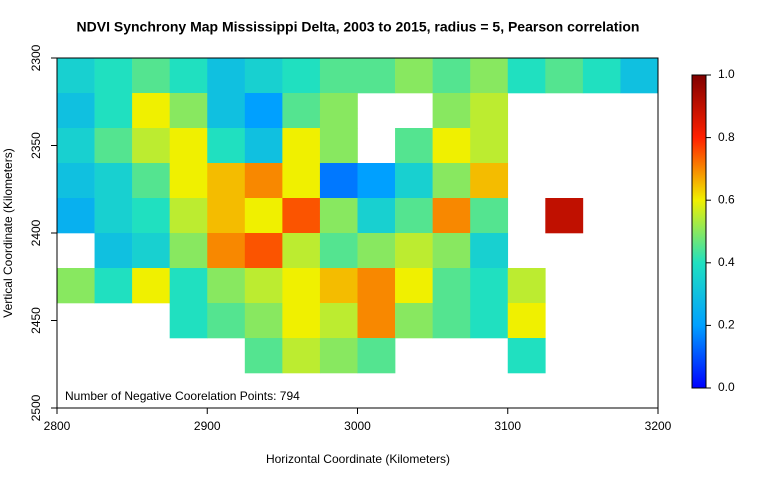 The width and height of the screenshot is (760, 480). Describe the element at coordinates (699, 231) in the screenshot. I see `colorbar` at that location.